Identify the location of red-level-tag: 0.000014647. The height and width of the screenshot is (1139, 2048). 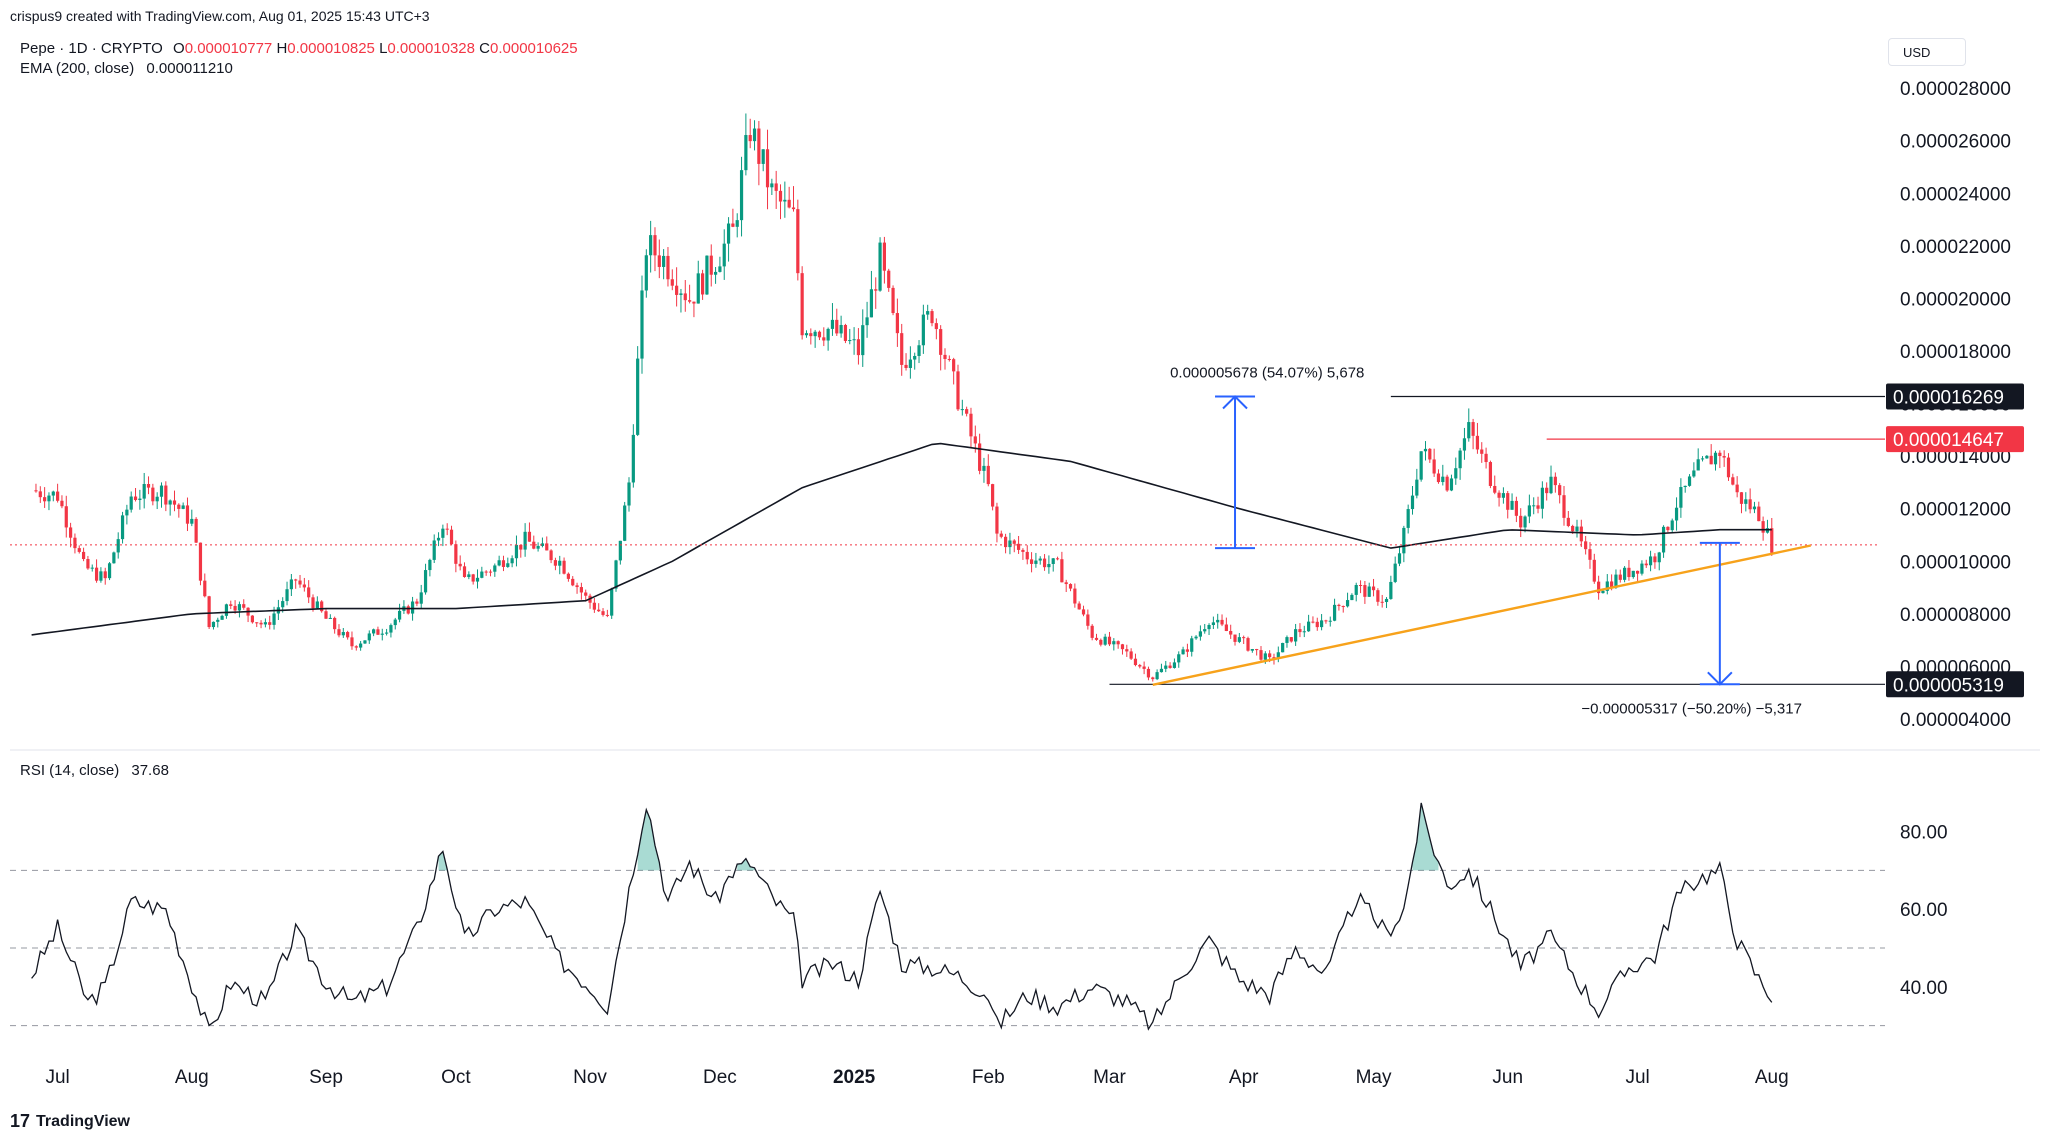
(1955, 439).